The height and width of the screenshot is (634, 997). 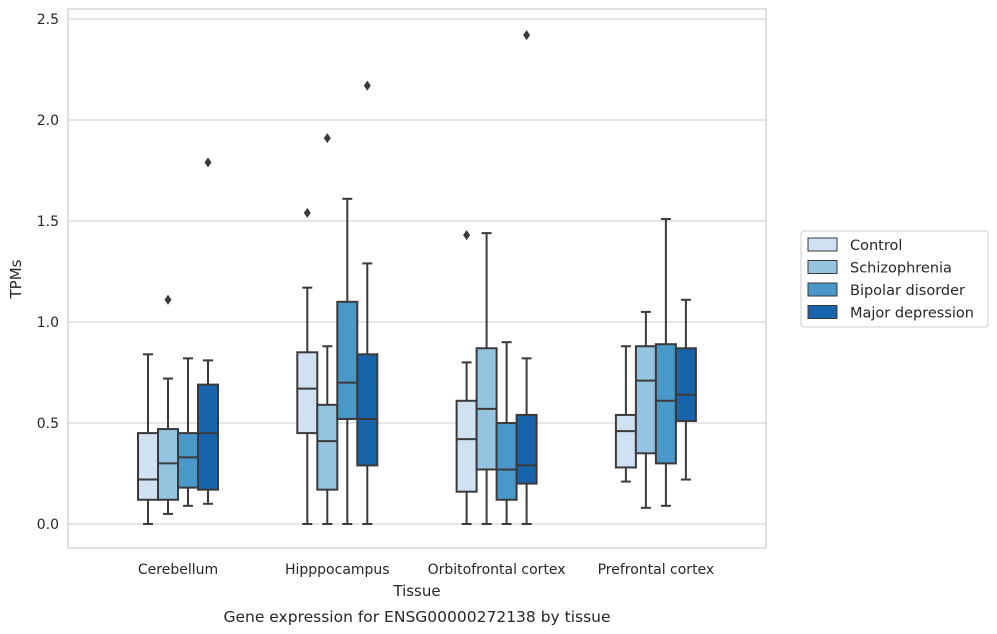 I want to click on legend-label: Schizophrenia, so click(x=901, y=269).